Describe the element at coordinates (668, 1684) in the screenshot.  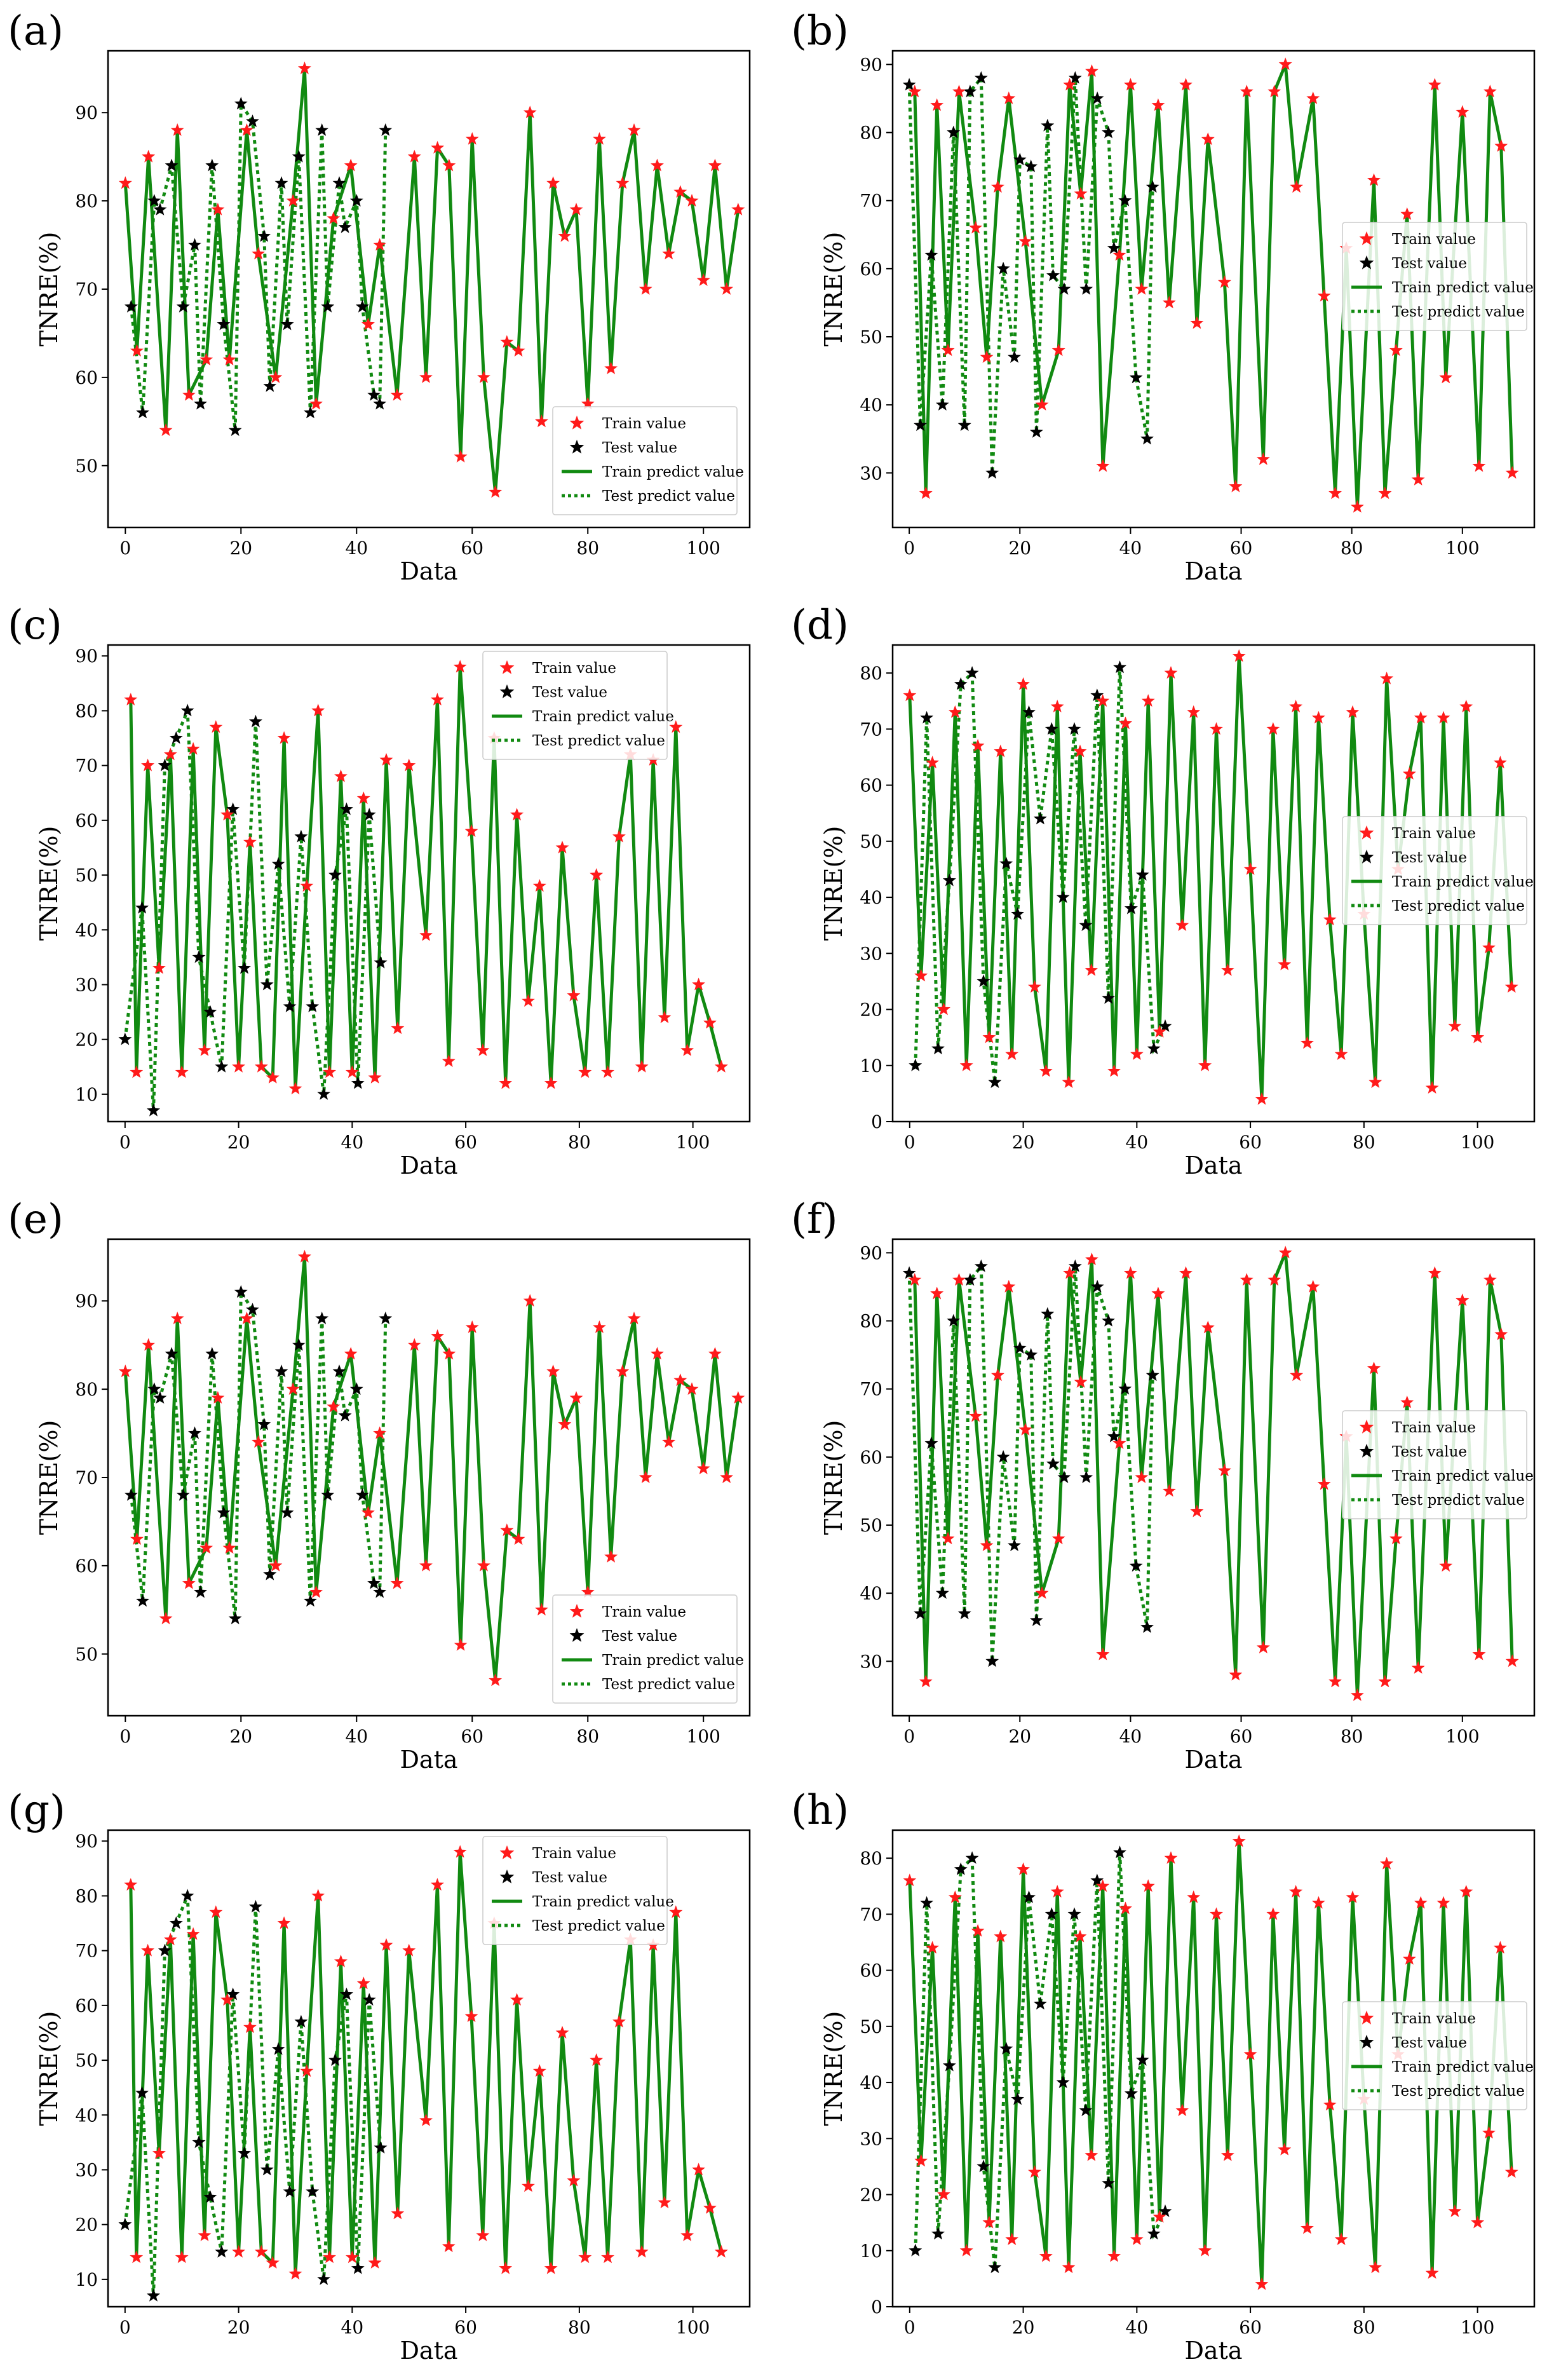
I see `legend-label: Test predict value` at that location.